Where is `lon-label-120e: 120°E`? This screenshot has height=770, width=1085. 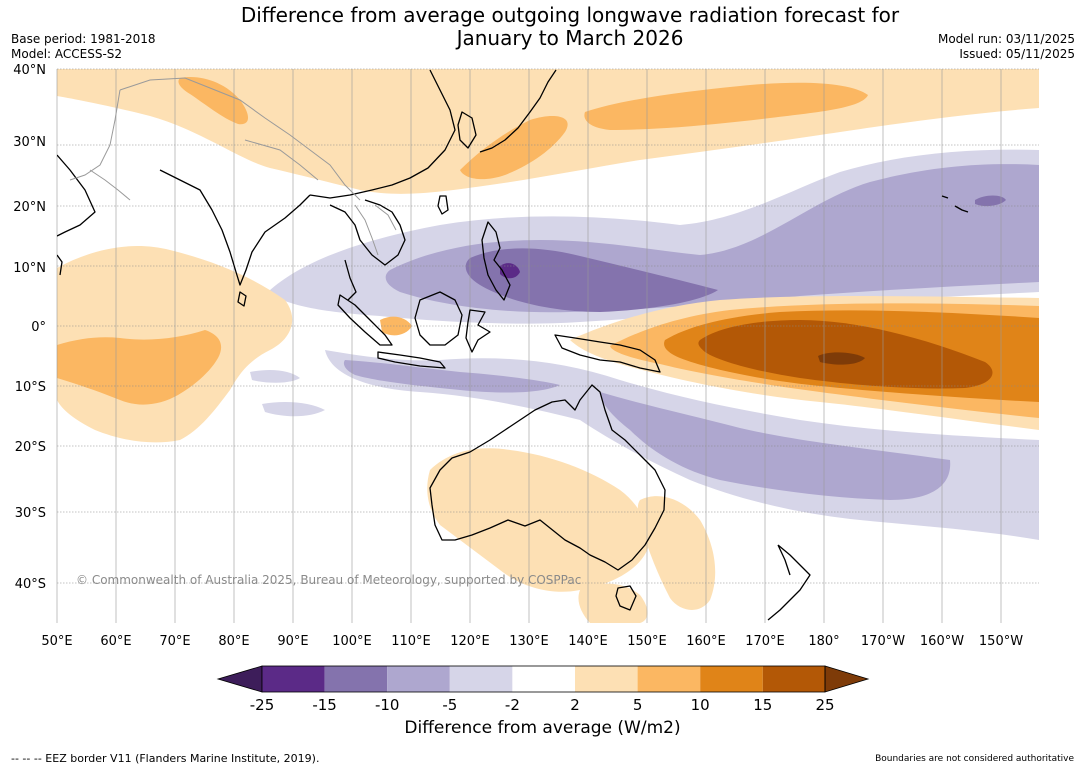
lon-label-120e: 120°E is located at coordinates (470, 641).